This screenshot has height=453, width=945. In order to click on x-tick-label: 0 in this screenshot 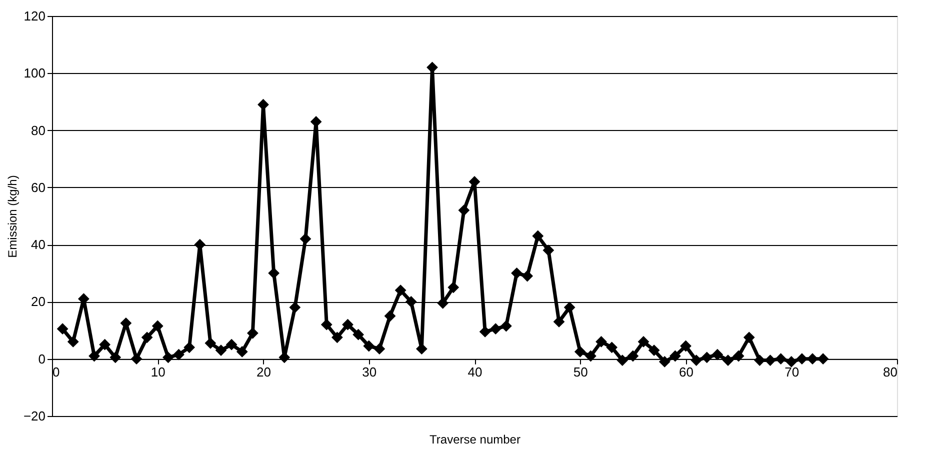, I will do `click(56, 372)`.